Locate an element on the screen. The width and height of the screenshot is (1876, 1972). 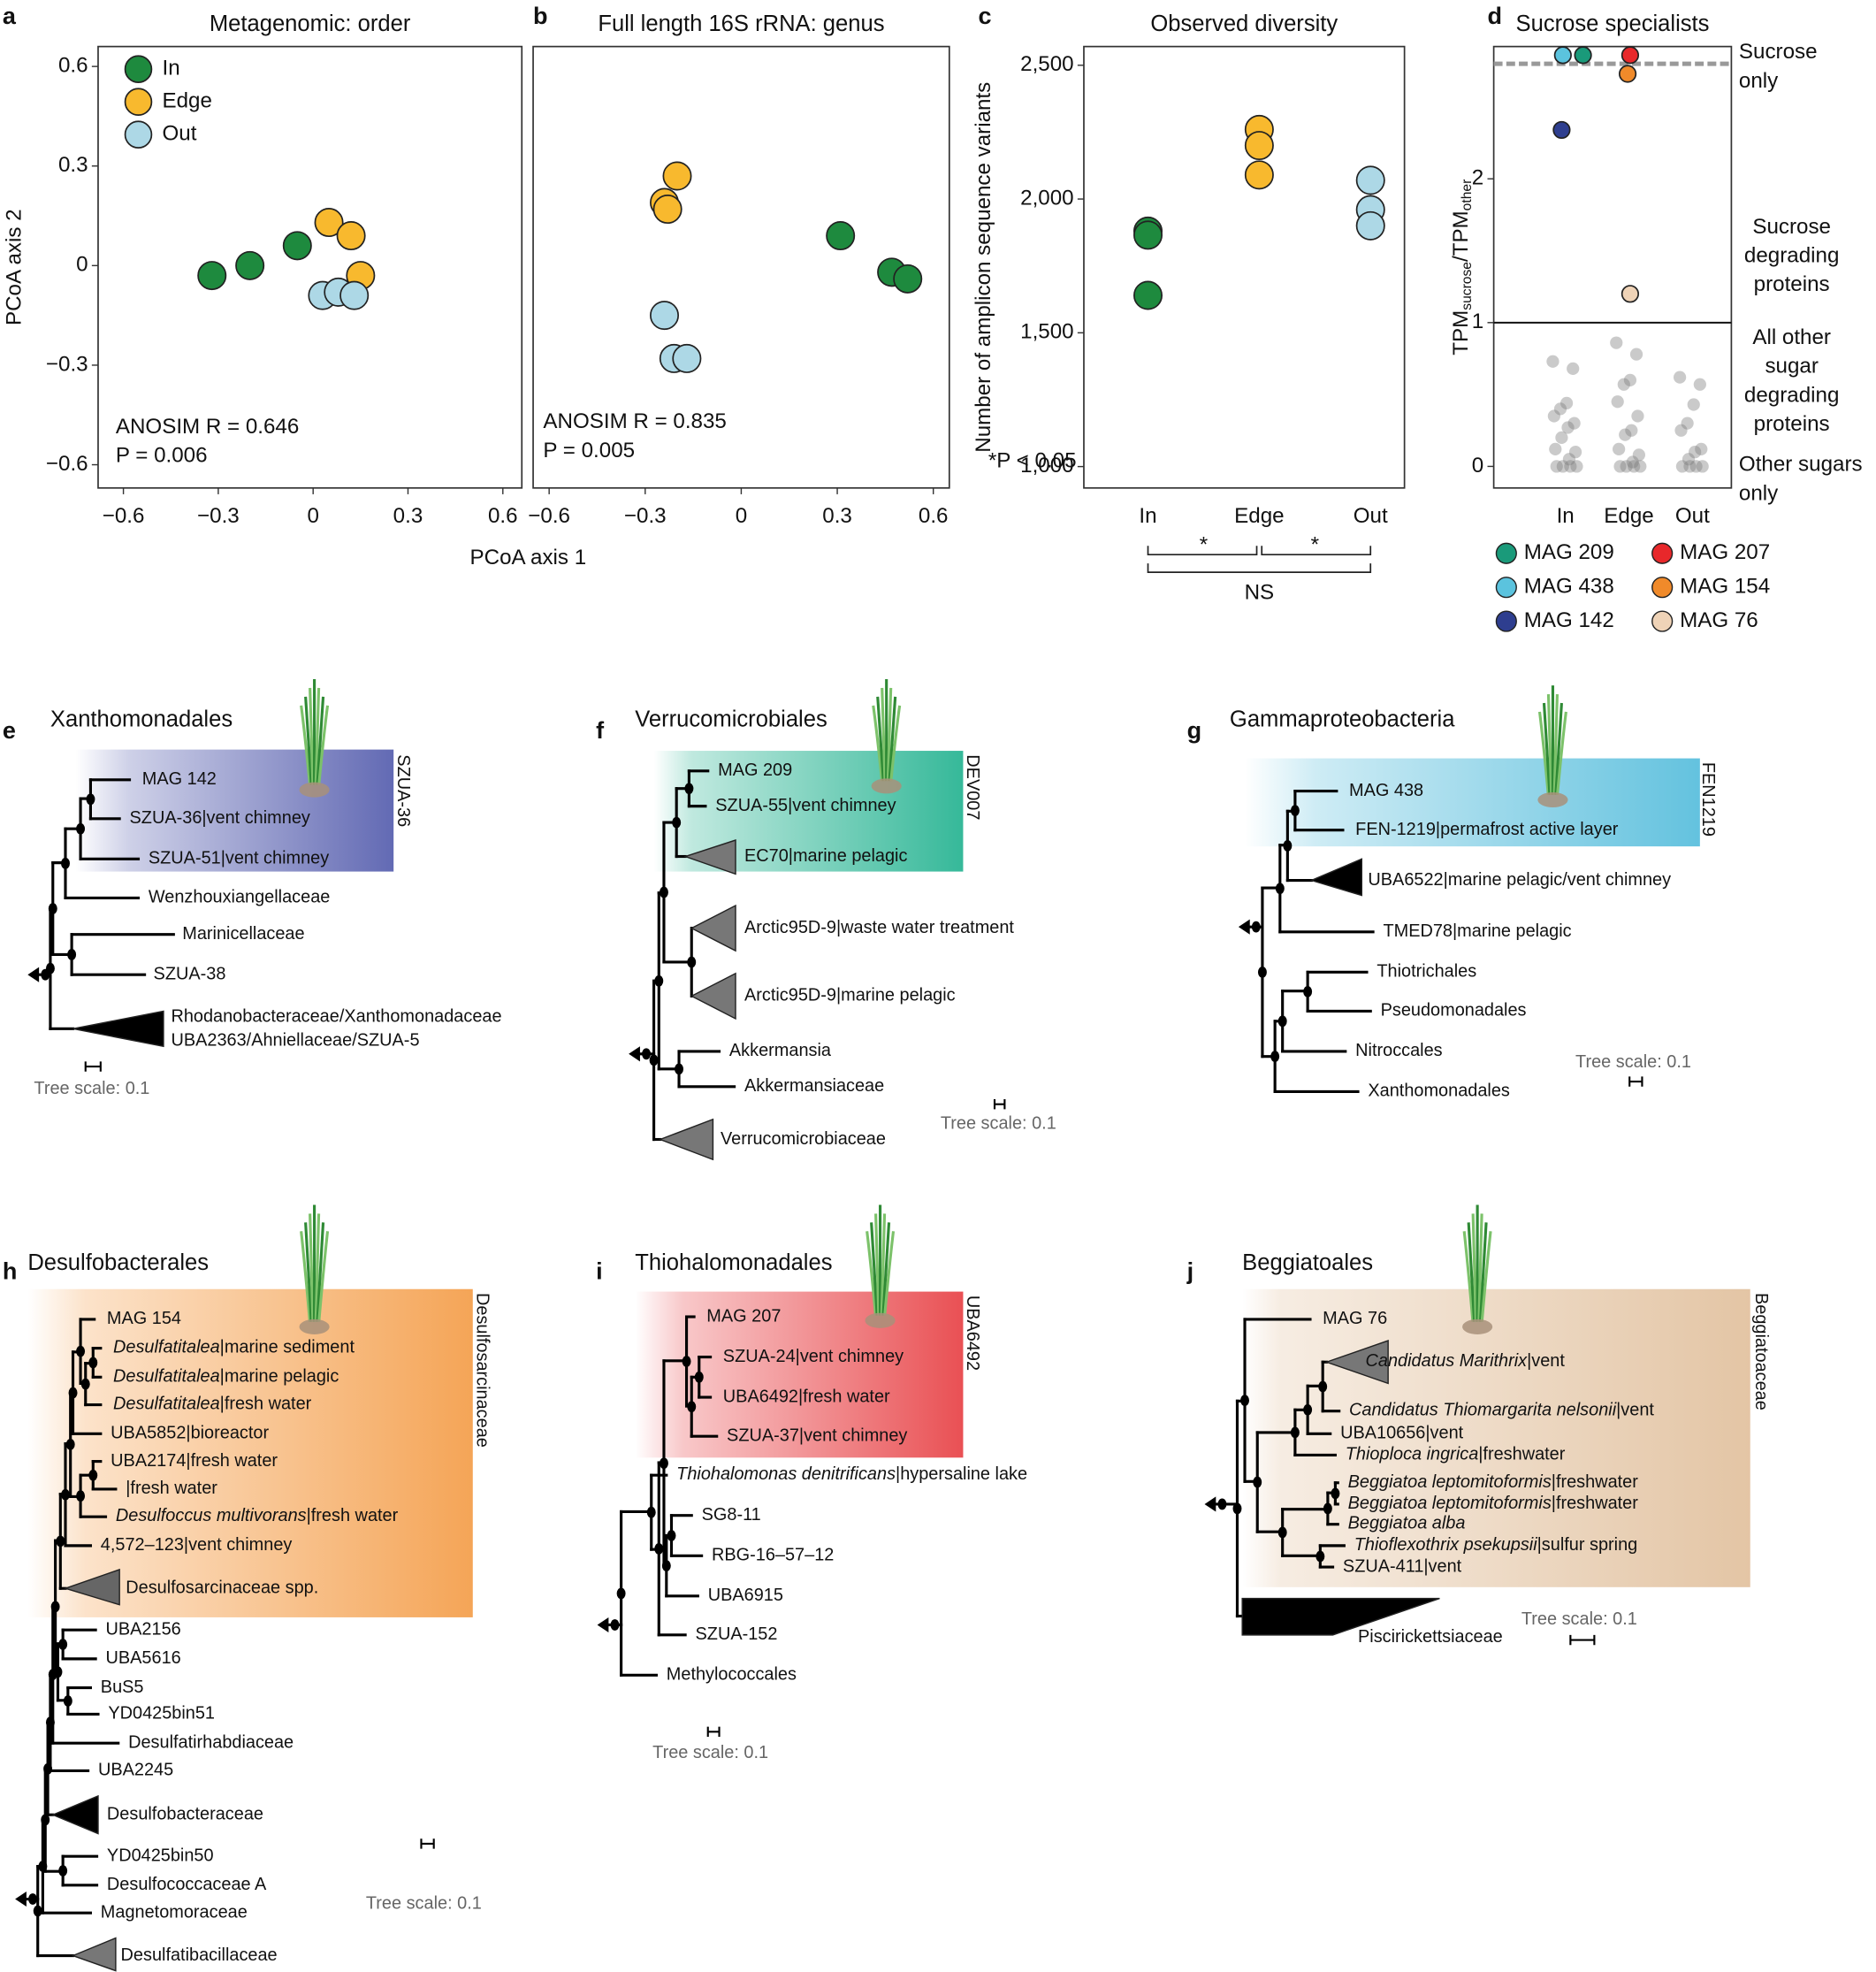
region-label: Sucrose is located at coordinates (1778, 52).